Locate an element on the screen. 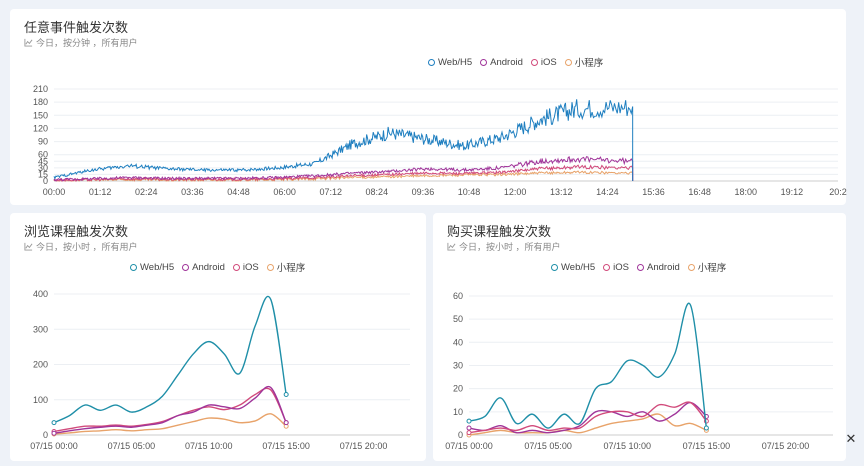  y-tick-label: 210 is located at coordinates (40, 89).